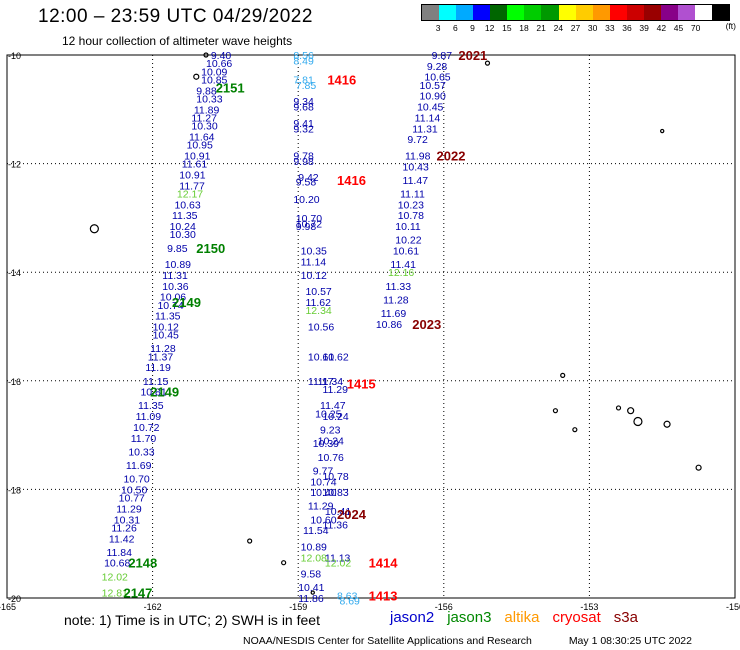  What do you see at coordinates (204, 127) in the screenshot?
I see `wave-height-value: 10.30` at bounding box center [204, 127].